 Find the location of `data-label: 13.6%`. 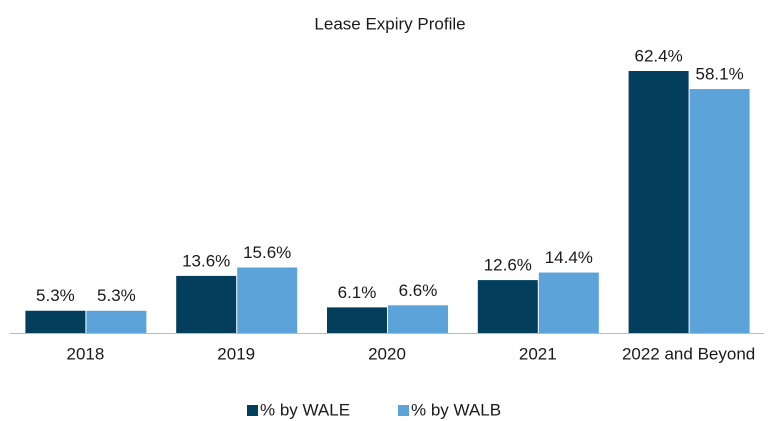

data-label: 13.6% is located at coordinates (206, 260).